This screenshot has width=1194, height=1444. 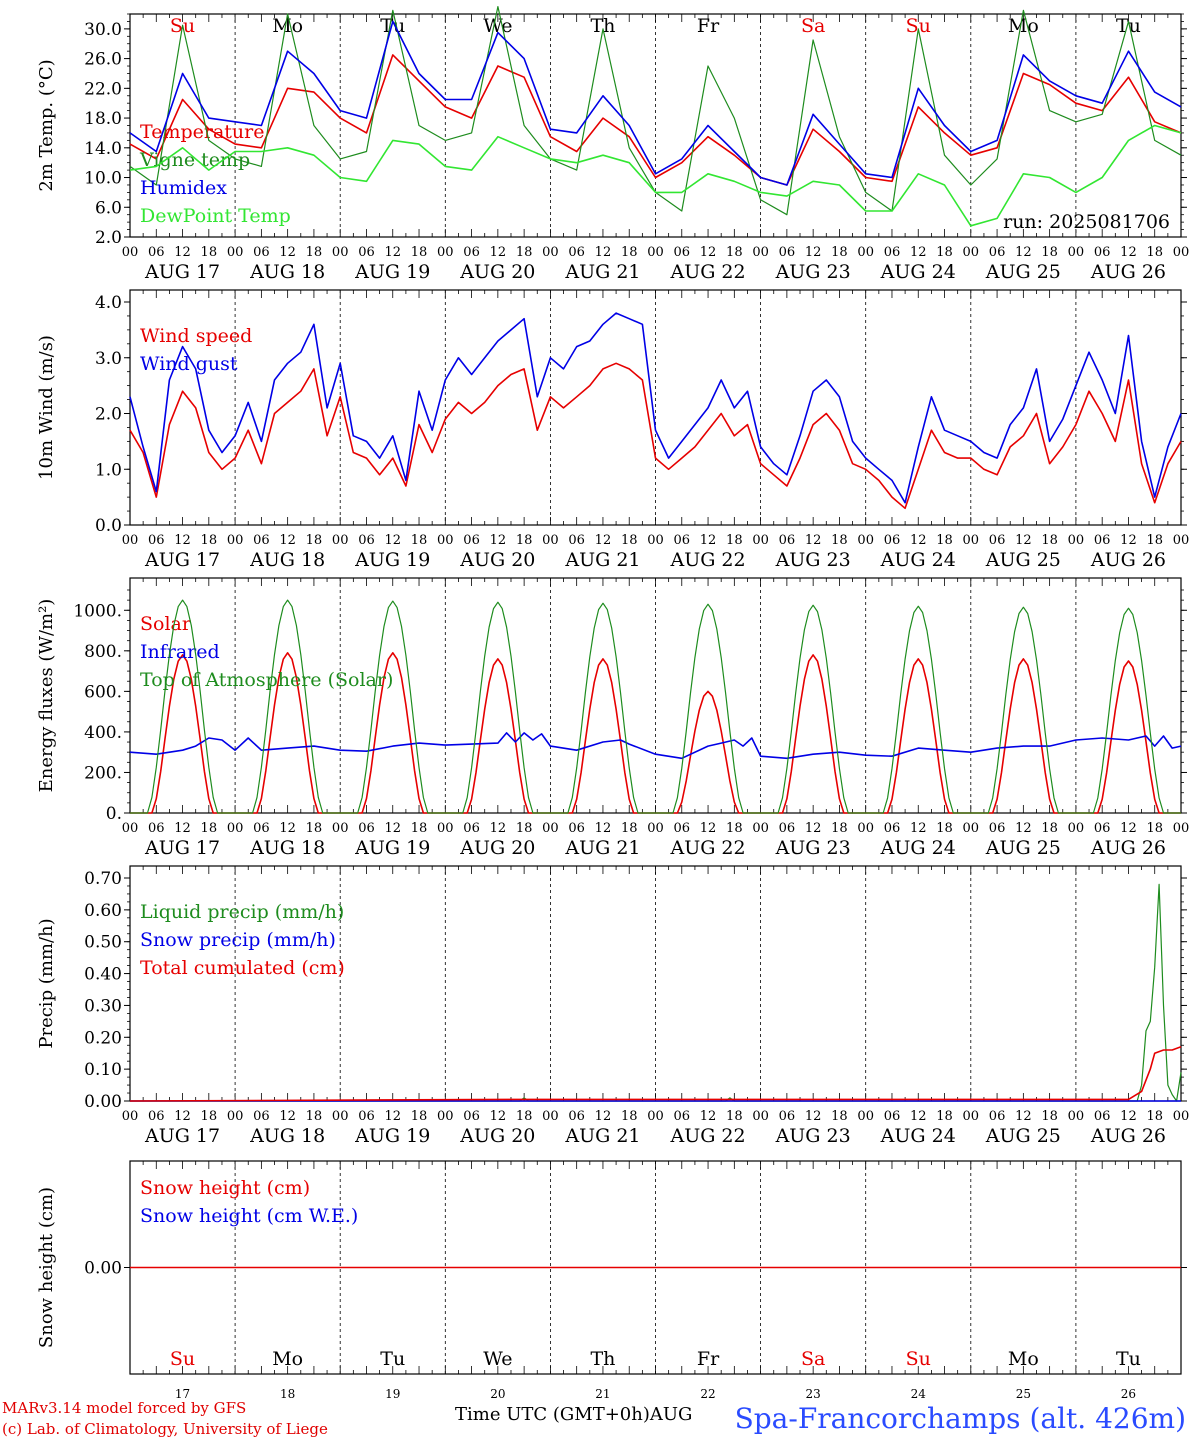 What do you see at coordinates (108, 415) in the screenshot?
I see `y-tick-label: 2.0` at bounding box center [108, 415].